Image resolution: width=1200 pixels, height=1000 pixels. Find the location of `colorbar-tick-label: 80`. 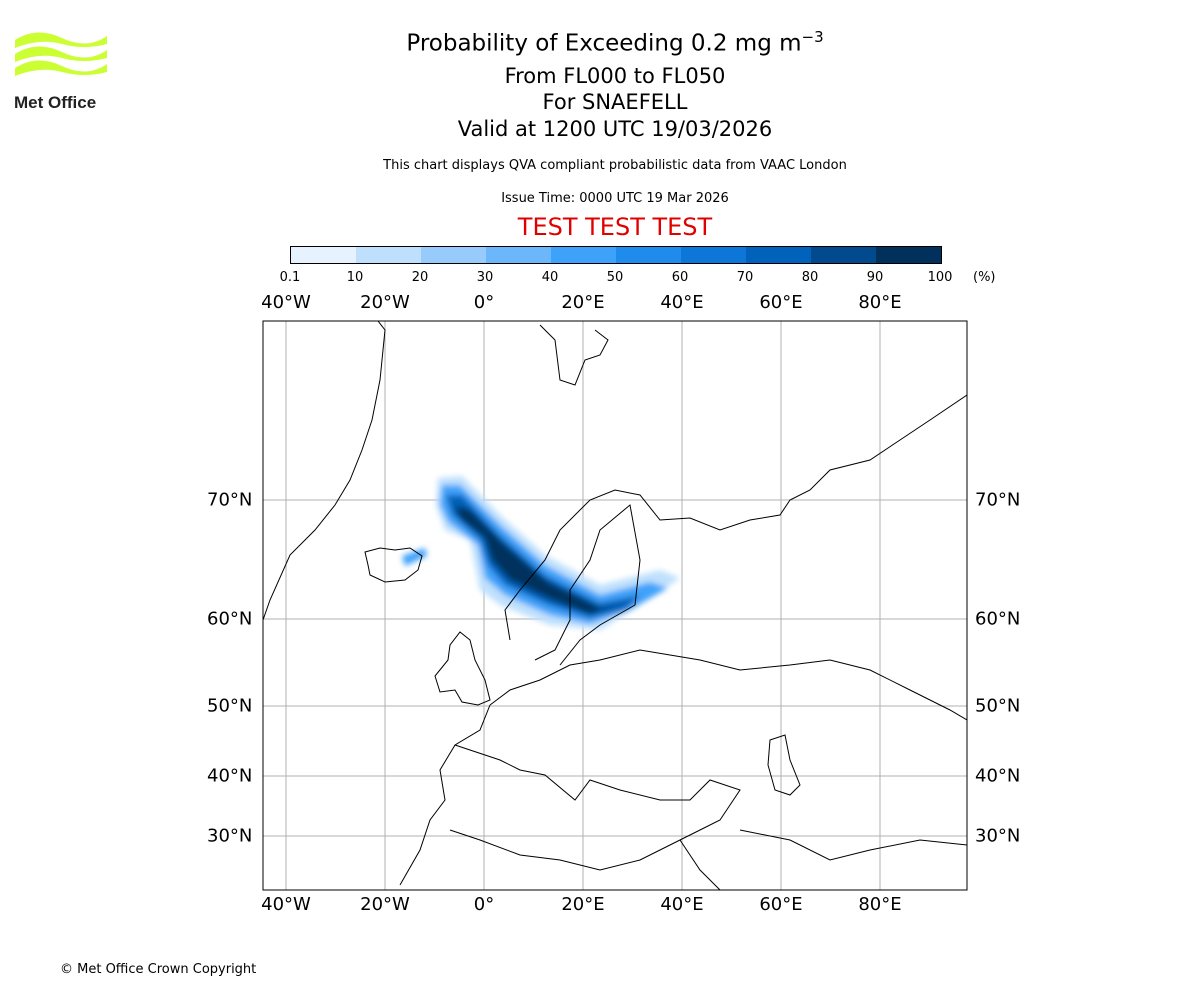

colorbar-tick-label: 80 is located at coordinates (810, 277).